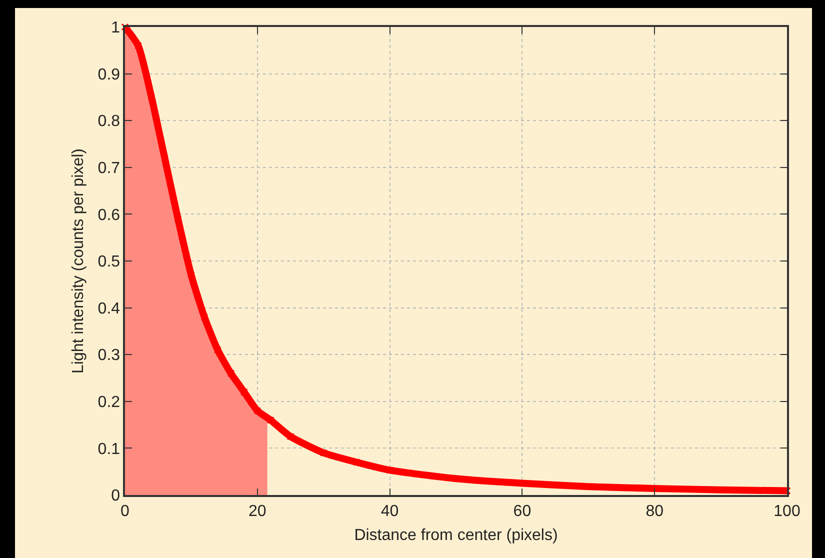  Describe the element at coordinates (389, 511) in the screenshot. I see `x-tick-label: 40` at that location.